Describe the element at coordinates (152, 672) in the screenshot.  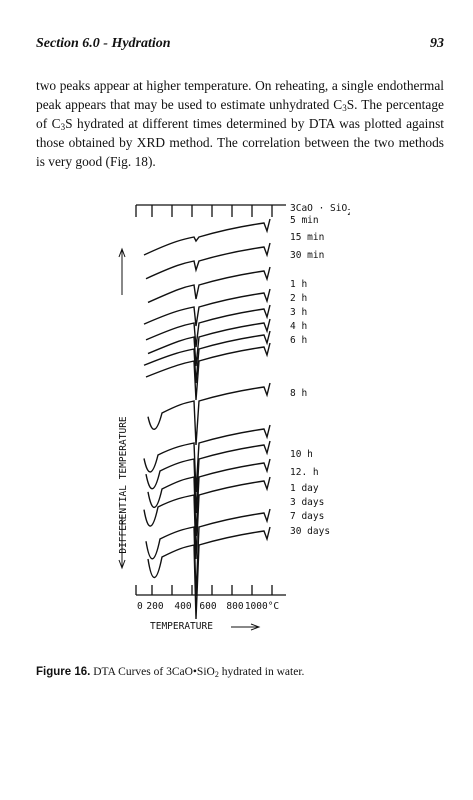
I see `caption-text-a: DTA Curves of 3CaO•SiO` at that location.